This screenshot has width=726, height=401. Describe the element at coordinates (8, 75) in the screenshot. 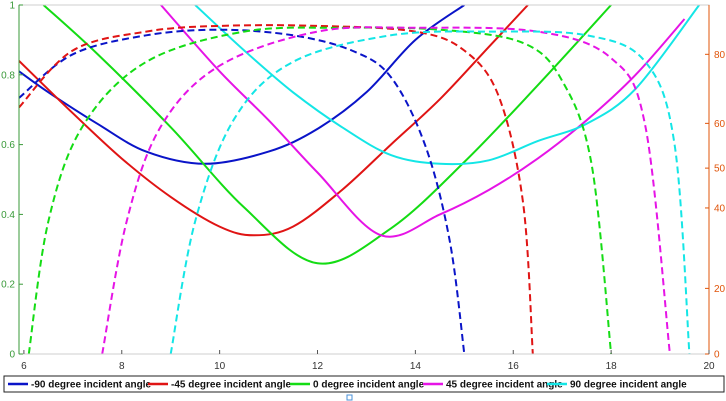

I see `left-tick-label: 0.8` at that location.